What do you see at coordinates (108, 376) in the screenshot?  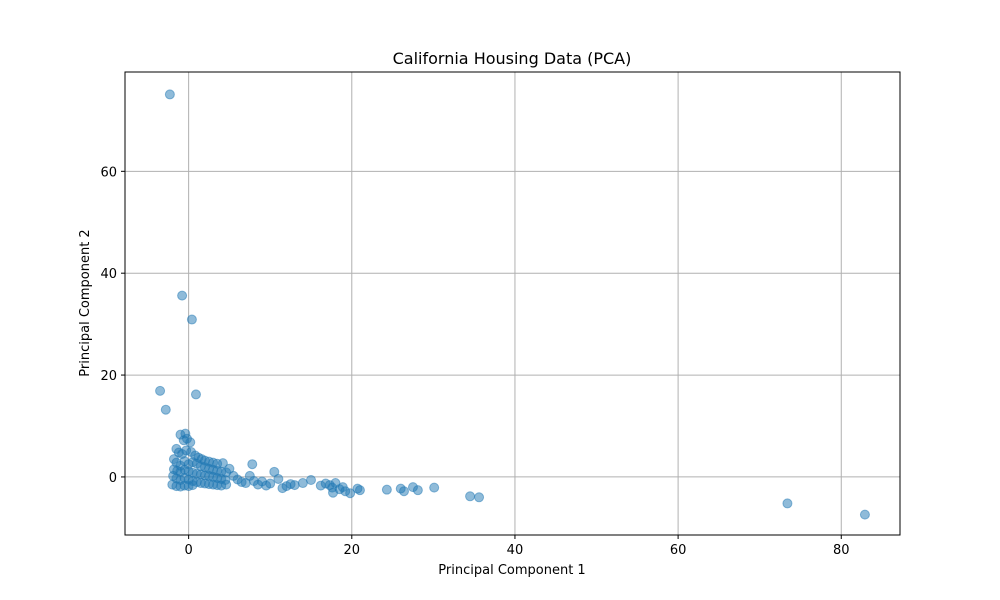 I see `y-tick-label: 20` at bounding box center [108, 376].